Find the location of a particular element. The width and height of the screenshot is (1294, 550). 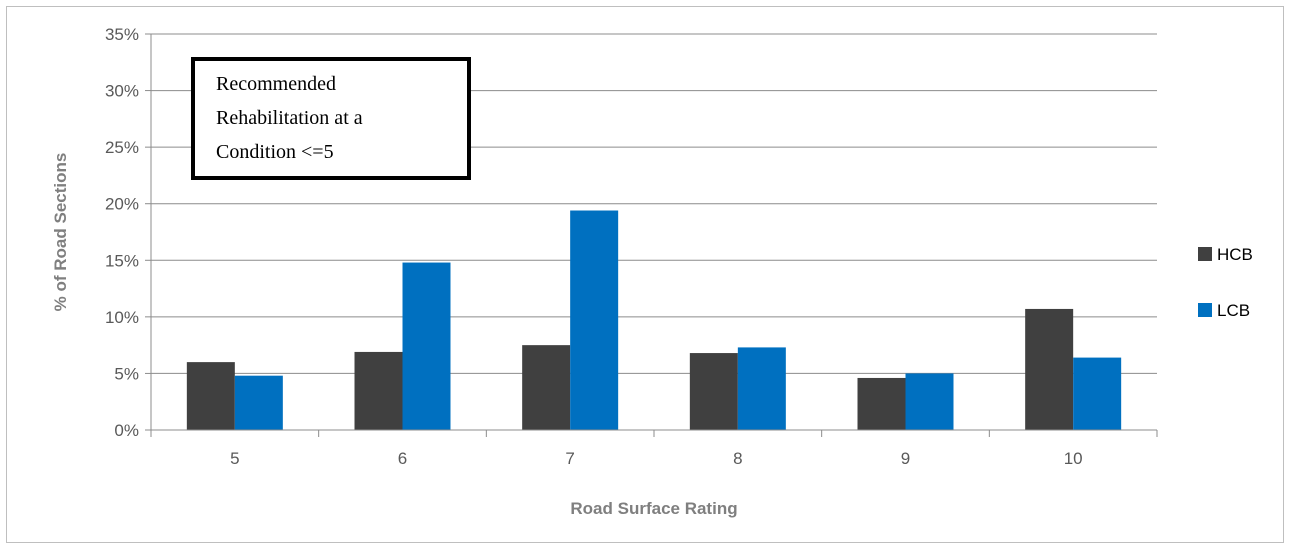

legend-swatch-lcb is located at coordinates (1205, 310).